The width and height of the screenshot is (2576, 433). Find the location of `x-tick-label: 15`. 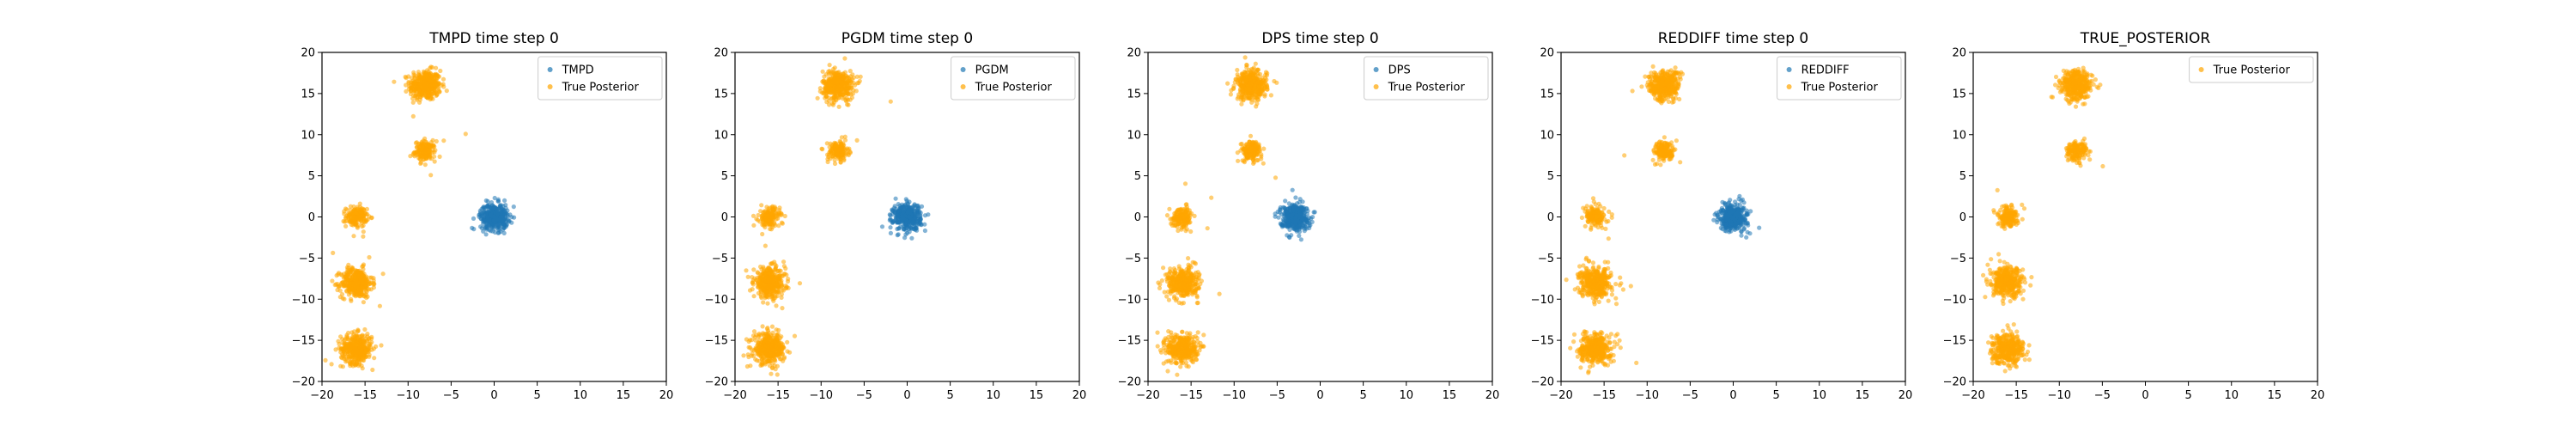

x-tick-label: 15 is located at coordinates (624, 395).